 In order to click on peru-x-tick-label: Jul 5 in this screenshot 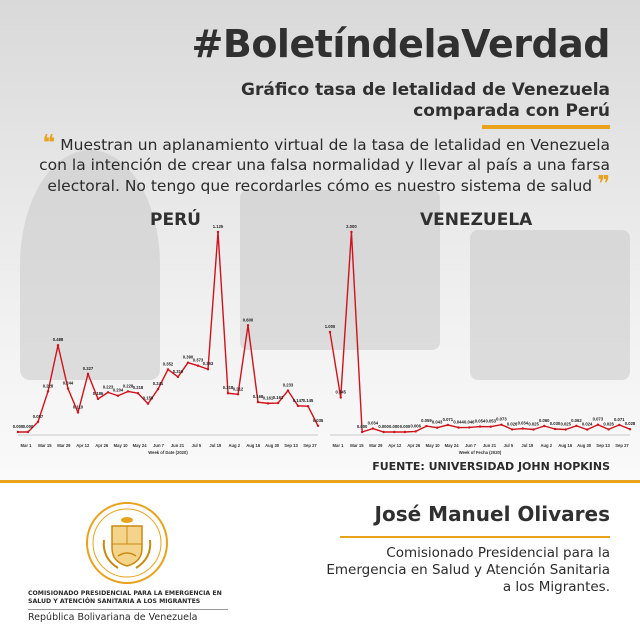, I will do `click(197, 445)`.